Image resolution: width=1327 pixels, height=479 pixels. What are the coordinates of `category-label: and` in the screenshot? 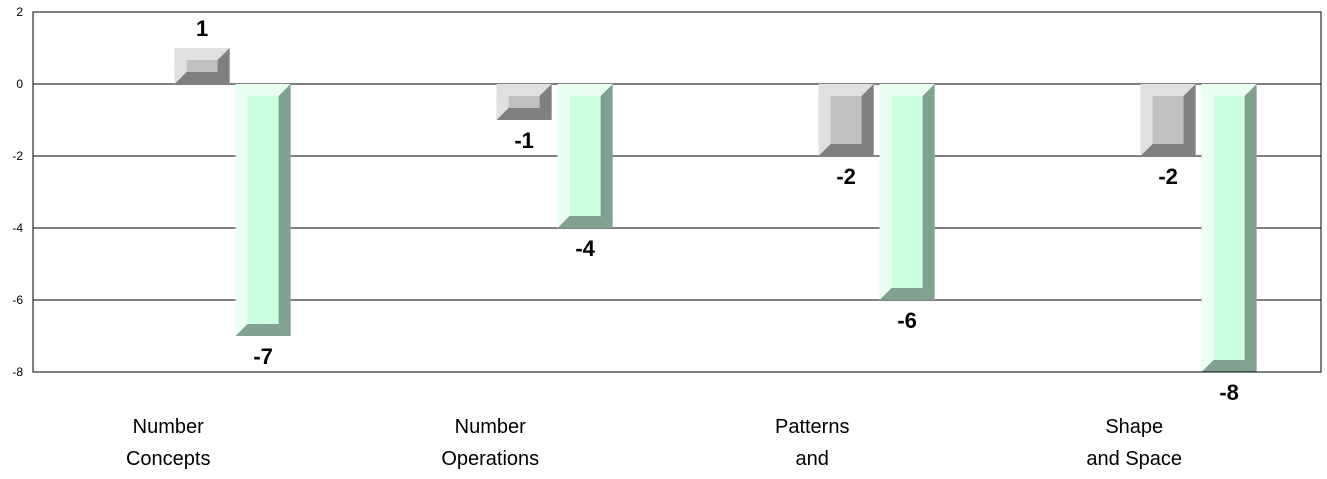 It's located at (812, 459).